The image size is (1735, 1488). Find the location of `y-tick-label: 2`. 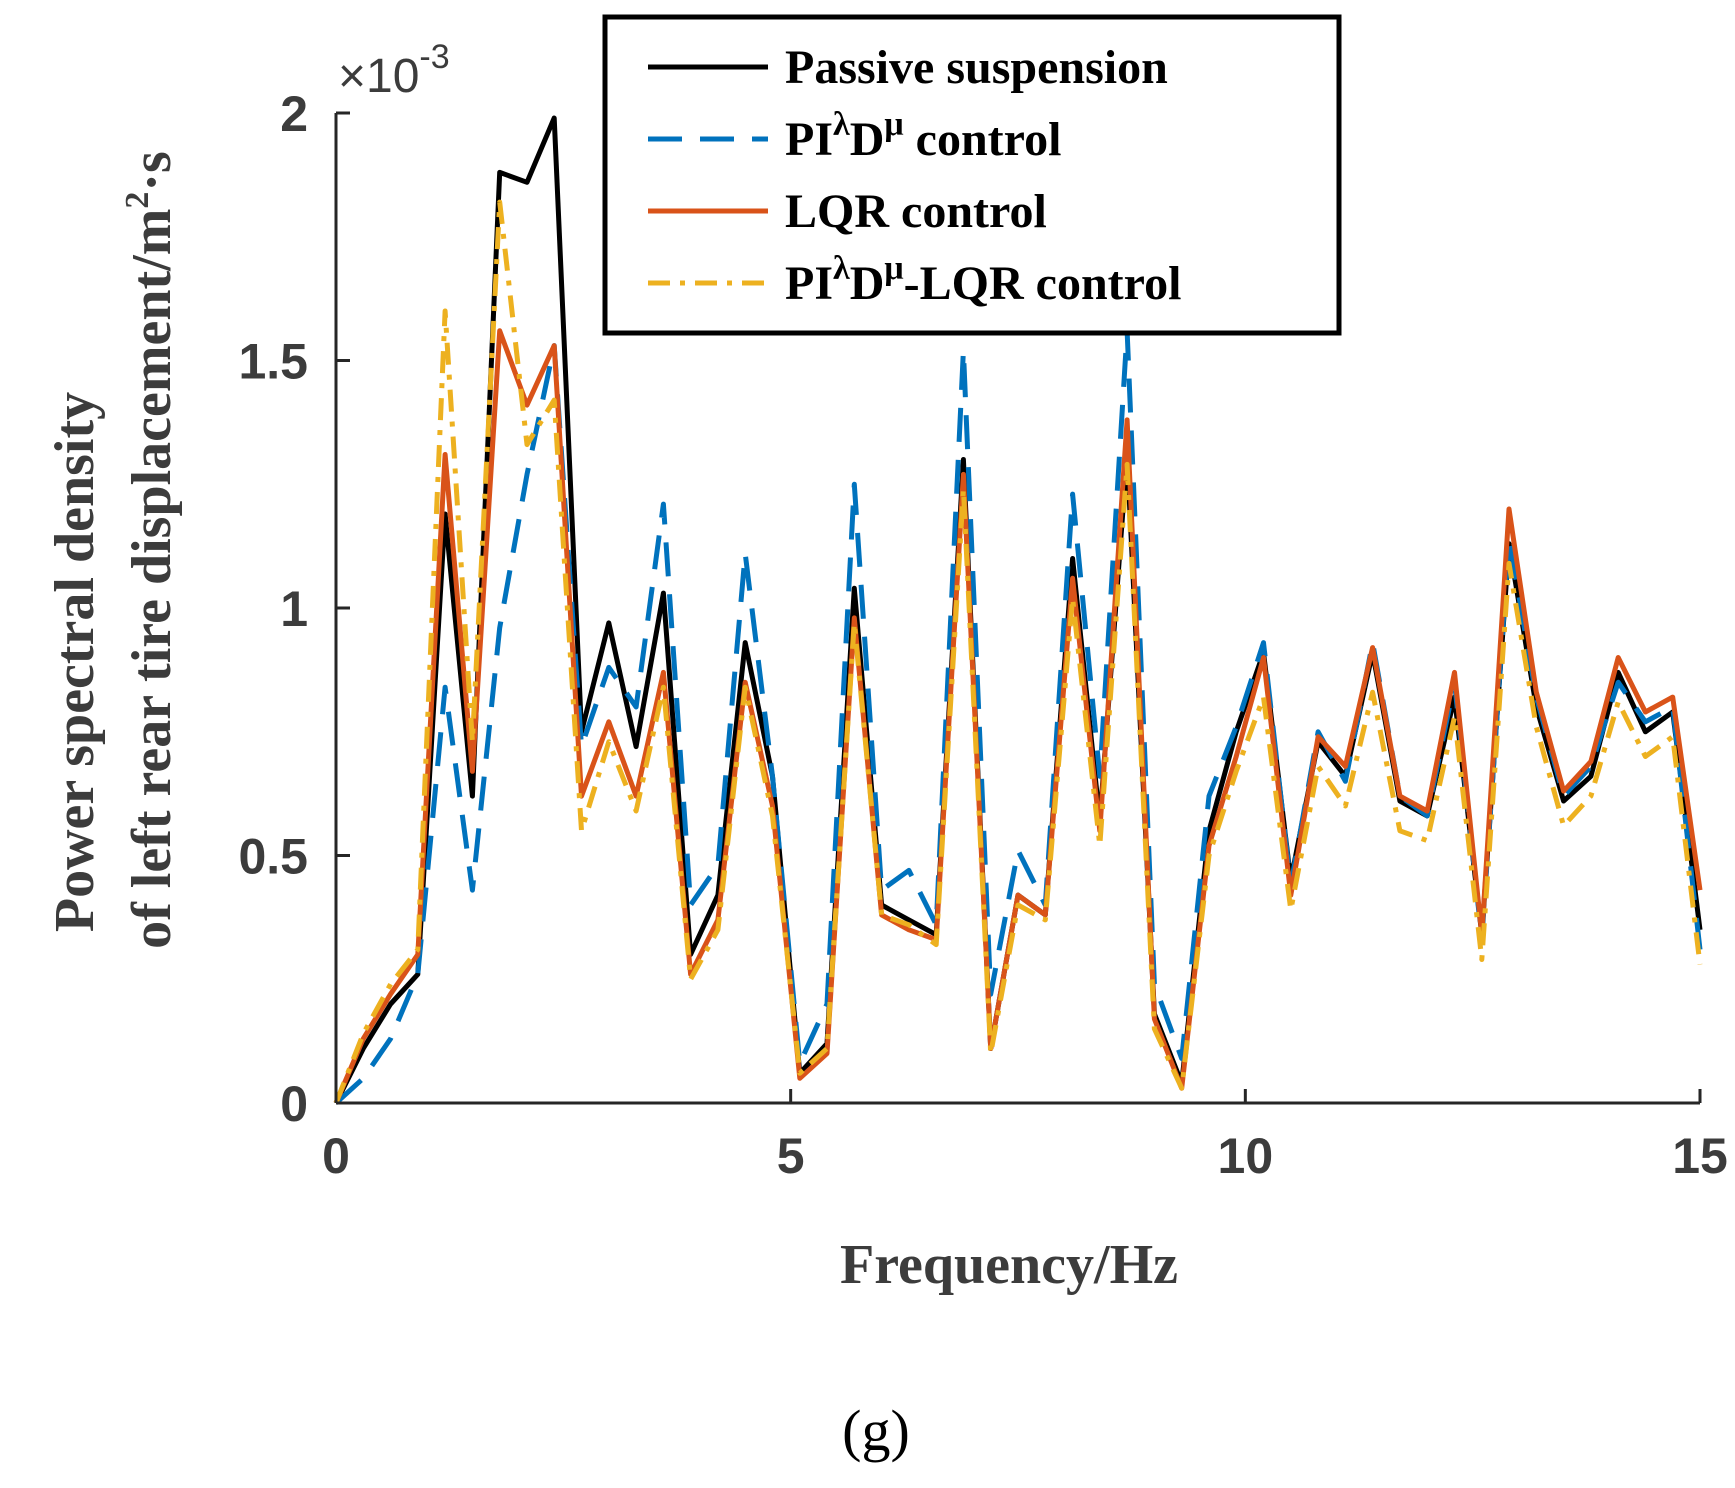

y-tick-label: 2 is located at coordinates (294, 114).